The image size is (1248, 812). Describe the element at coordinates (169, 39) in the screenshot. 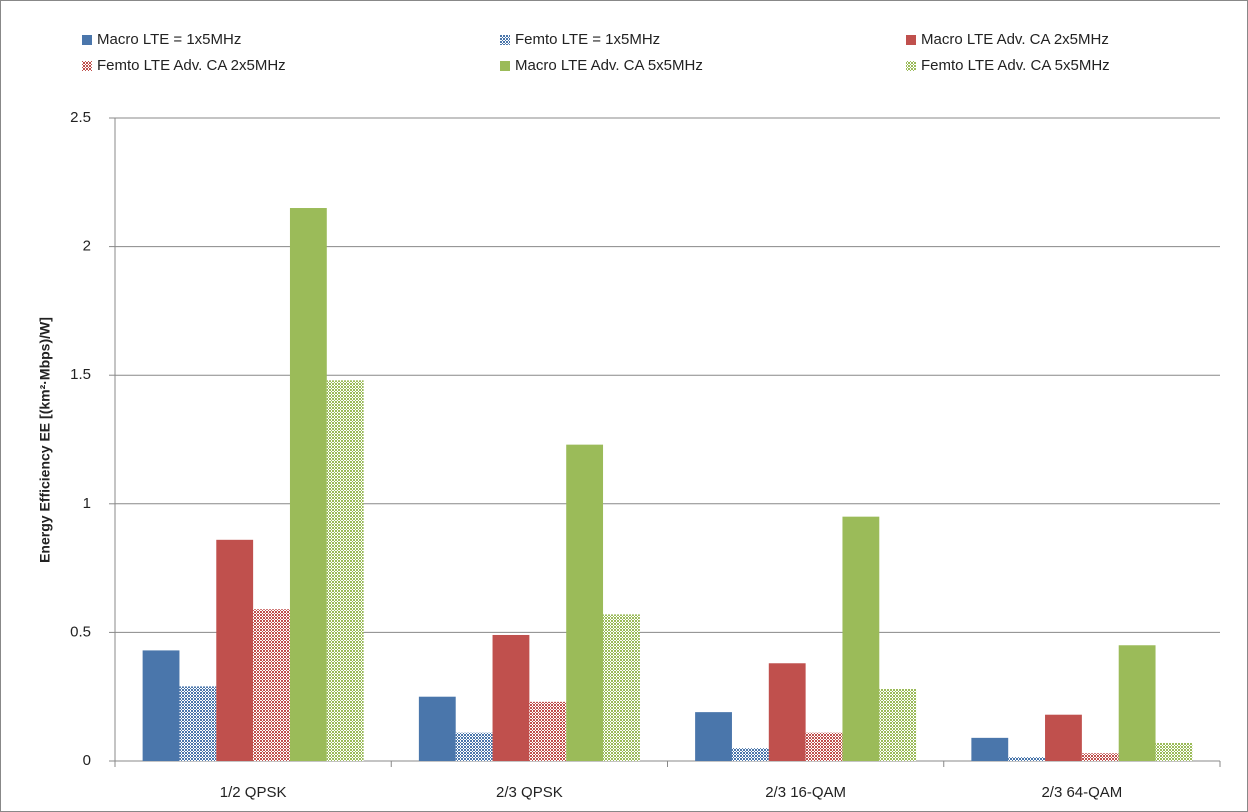

I see `legend-label: Macro LTE = 1x5MHz` at that location.